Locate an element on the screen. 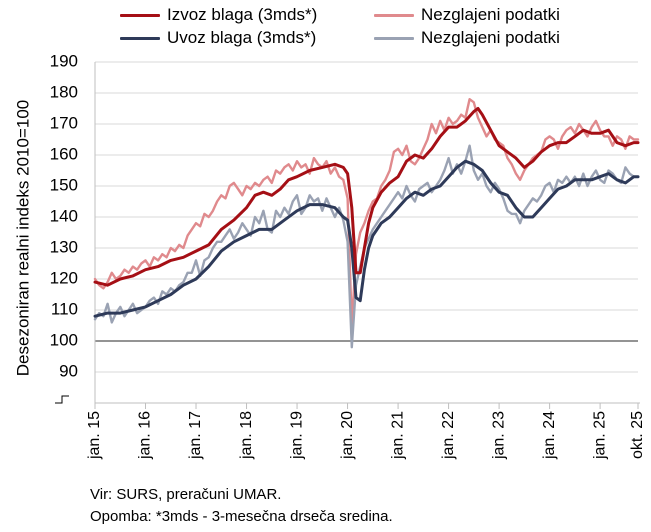 This screenshot has height=532, width=651. y-tick-label: 130 is located at coordinates (64, 246).